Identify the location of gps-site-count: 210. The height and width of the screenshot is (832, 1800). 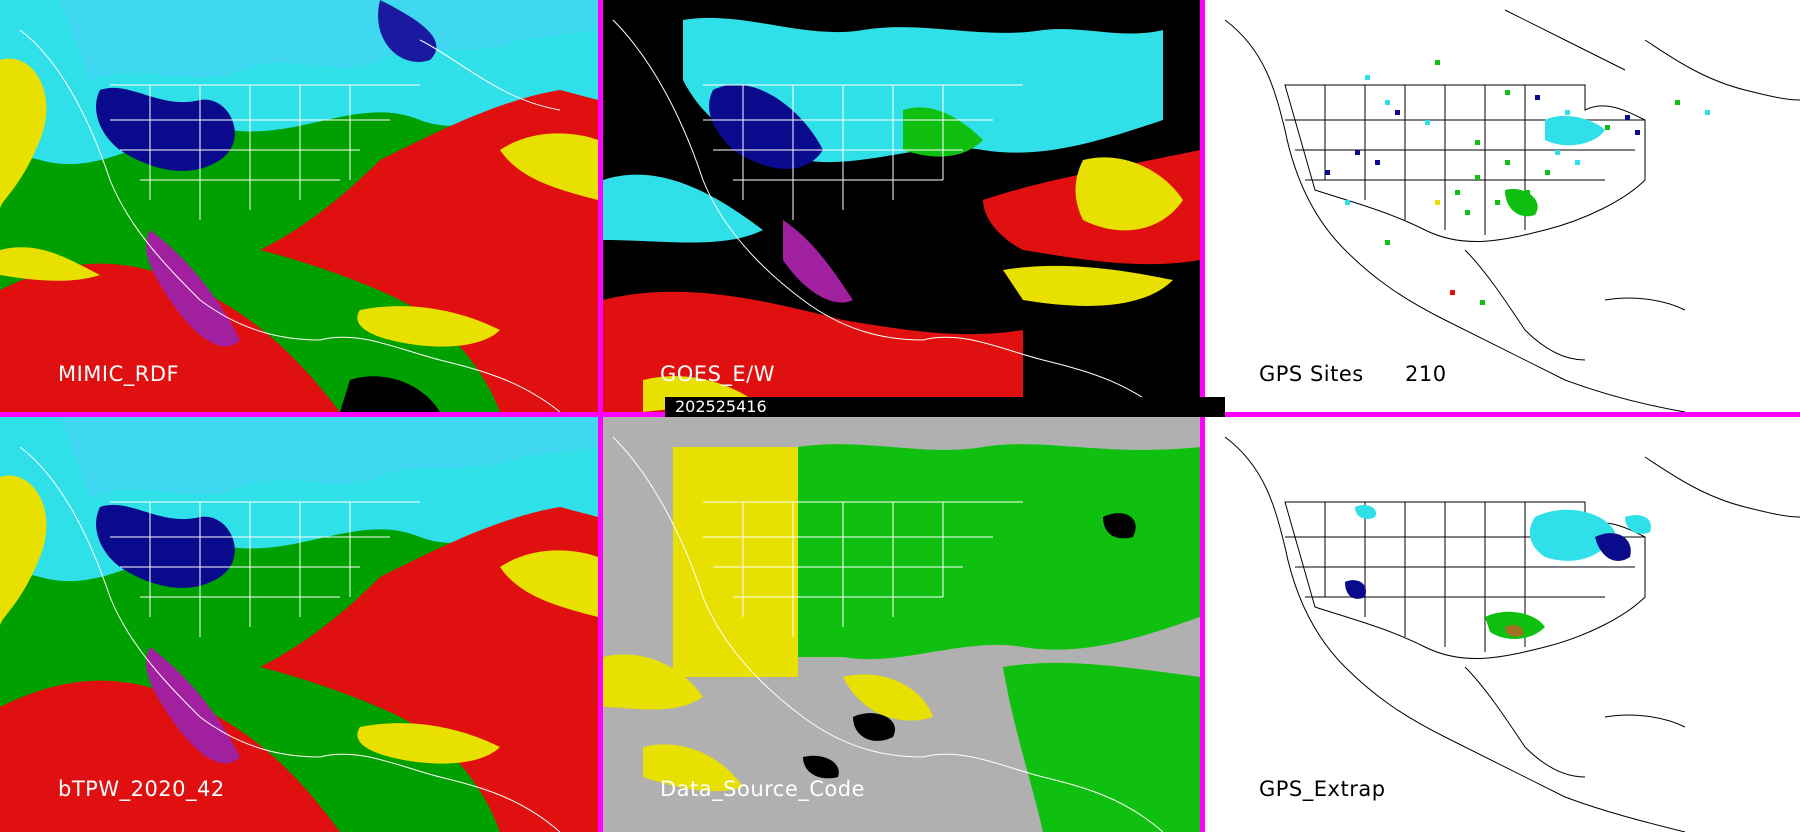
(1426, 374).